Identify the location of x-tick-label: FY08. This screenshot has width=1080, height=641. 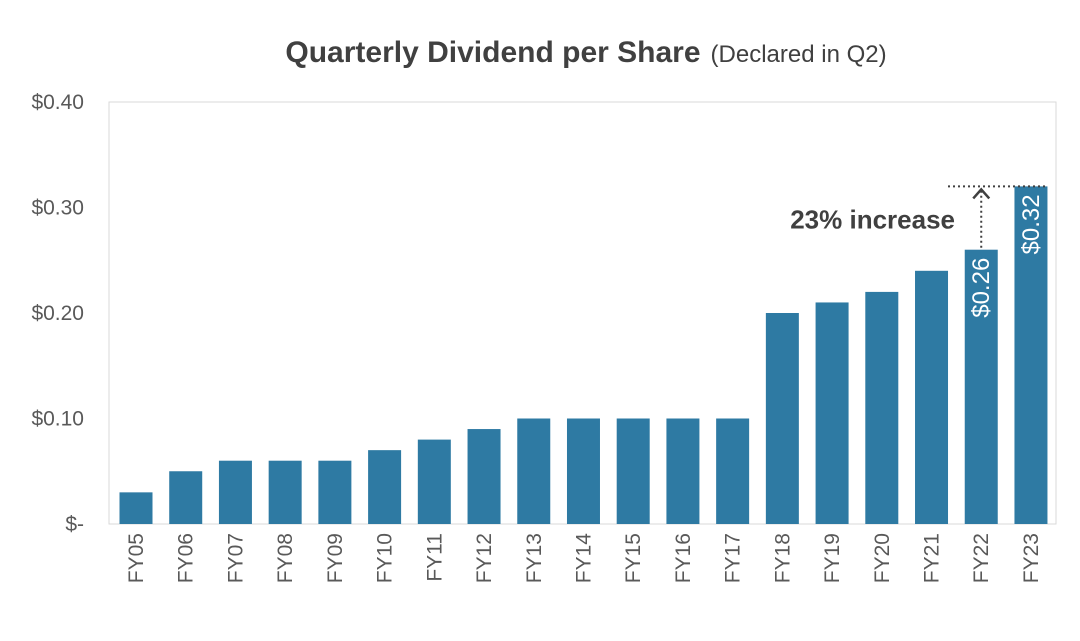
(285, 558).